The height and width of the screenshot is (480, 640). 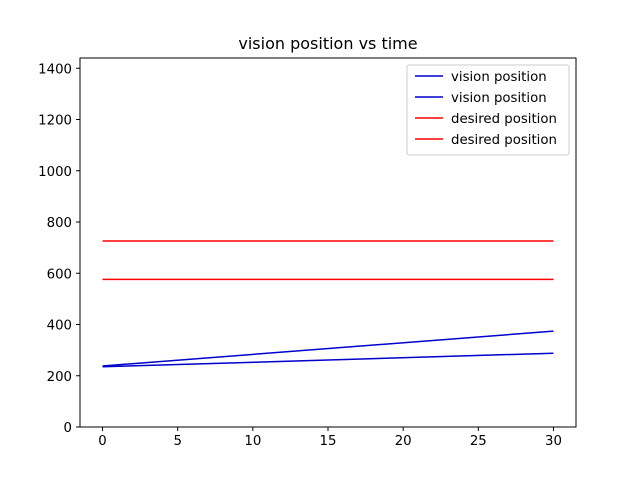 I want to click on x-tick-label: 0, so click(x=102, y=441).